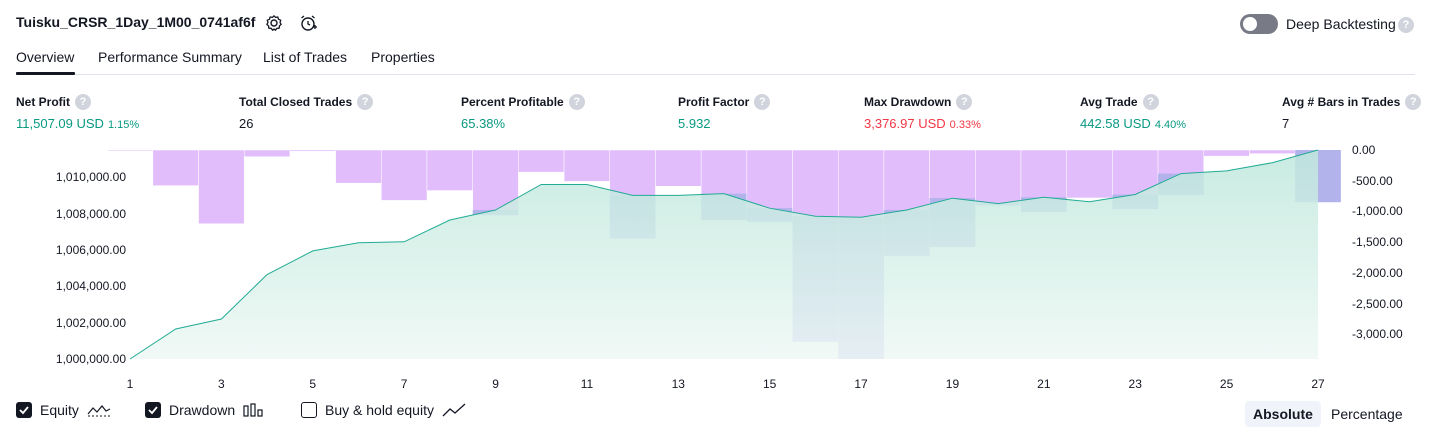 This screenshot has width=1431, height=438. What do you see at coordinates (1286, 123) in the screenshot?
I see `metric-value: 7` at bounding box center [1286, 123].